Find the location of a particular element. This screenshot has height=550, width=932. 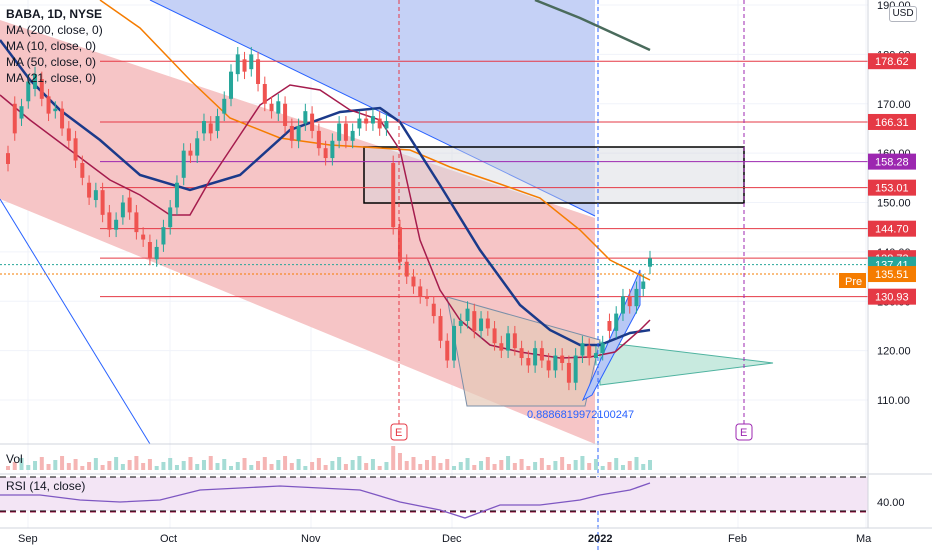

y-tick-label: 170.00 is located at coordinates (894, 105).